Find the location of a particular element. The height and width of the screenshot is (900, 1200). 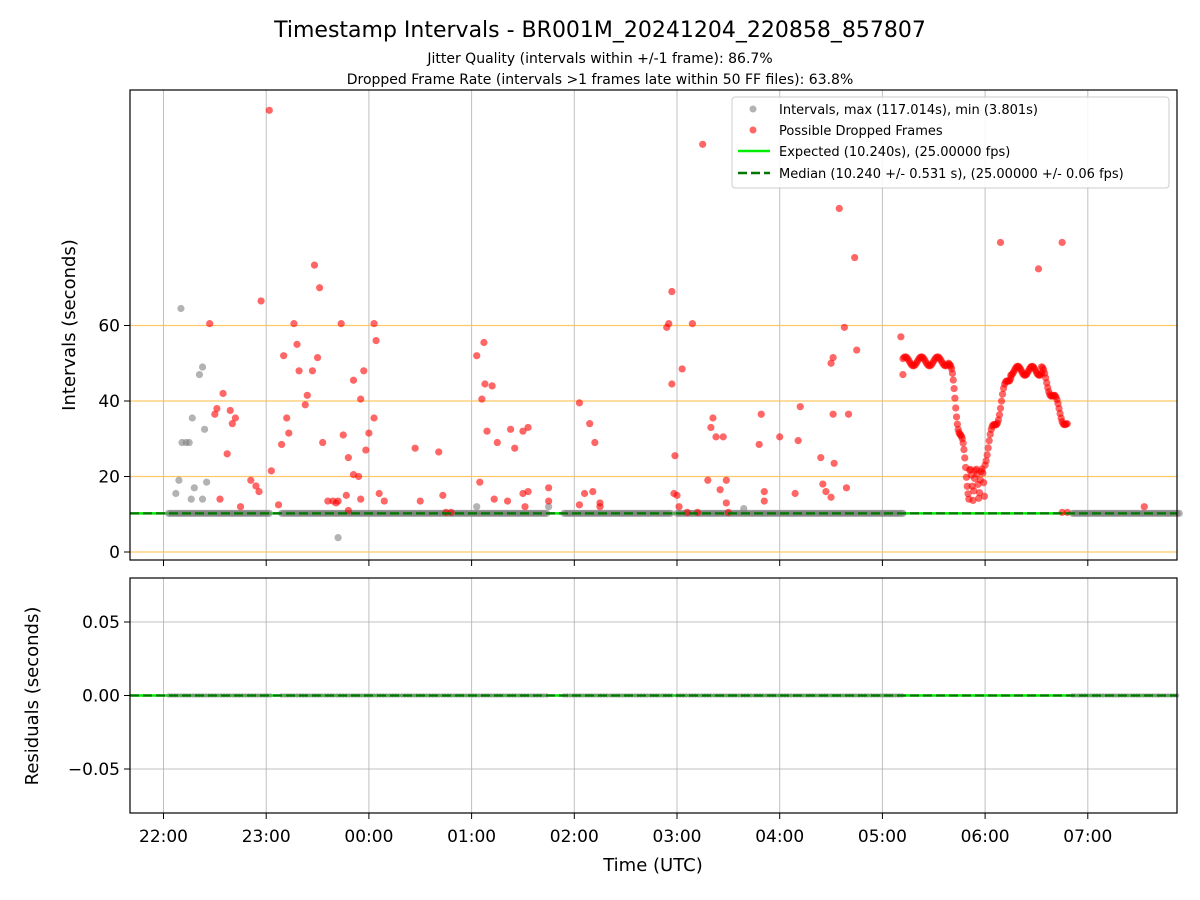

top-y-ticks: 0 20 40 60 is located at coordinates (114, 440).